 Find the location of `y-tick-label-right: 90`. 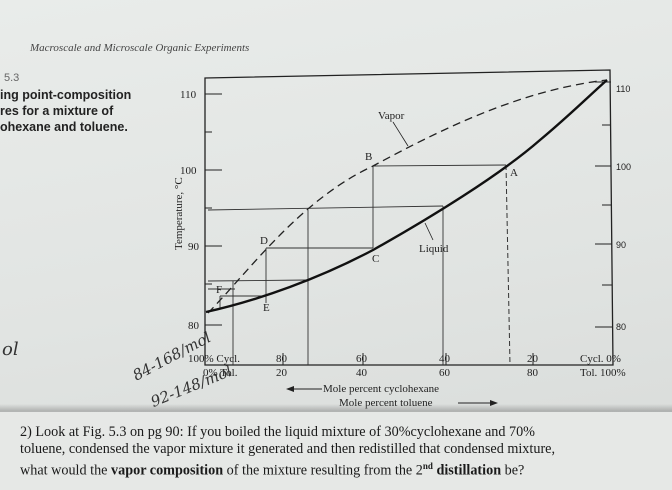

y-tick-label-right: 90 is located at coordinates (621, 245).